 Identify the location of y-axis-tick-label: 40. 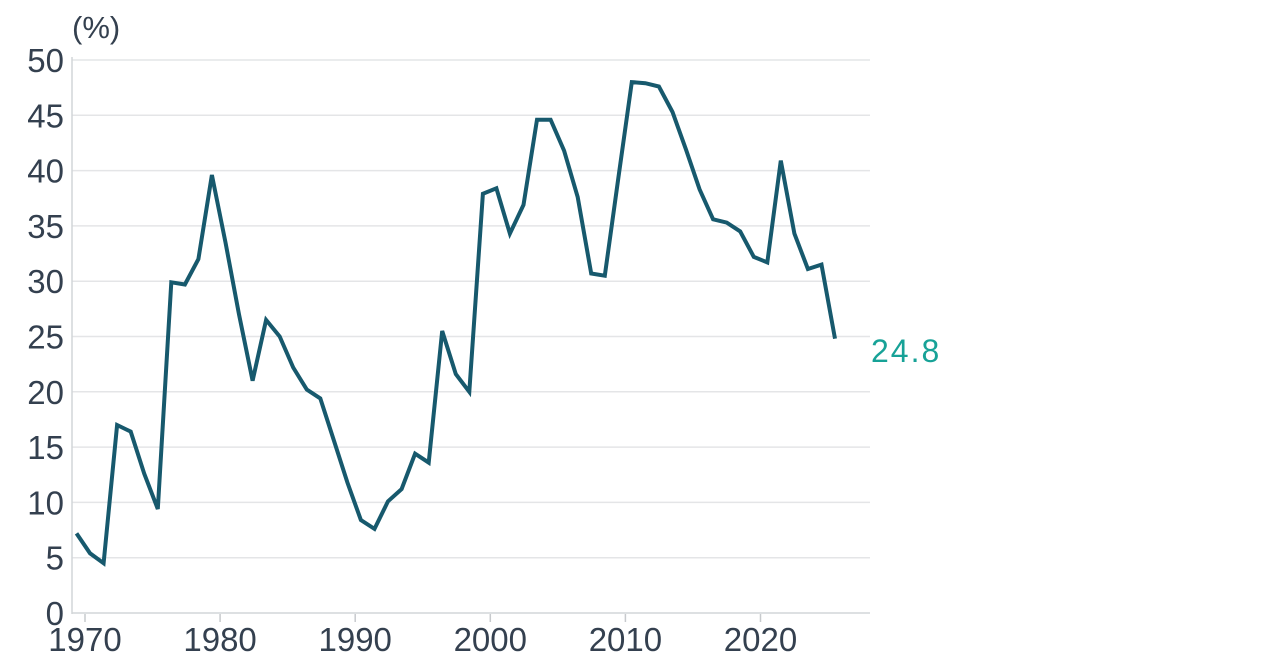
(45, 171).